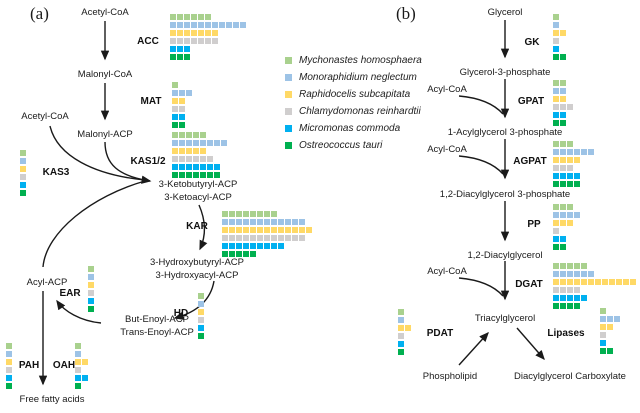 This screenshot has width=640, height=413. What do you see at coordinates (505, 255) in the screenshot?
I see `node-12-diacylglycerol: 1,2-Diacylglycerol` at bounding box center [505, 255].